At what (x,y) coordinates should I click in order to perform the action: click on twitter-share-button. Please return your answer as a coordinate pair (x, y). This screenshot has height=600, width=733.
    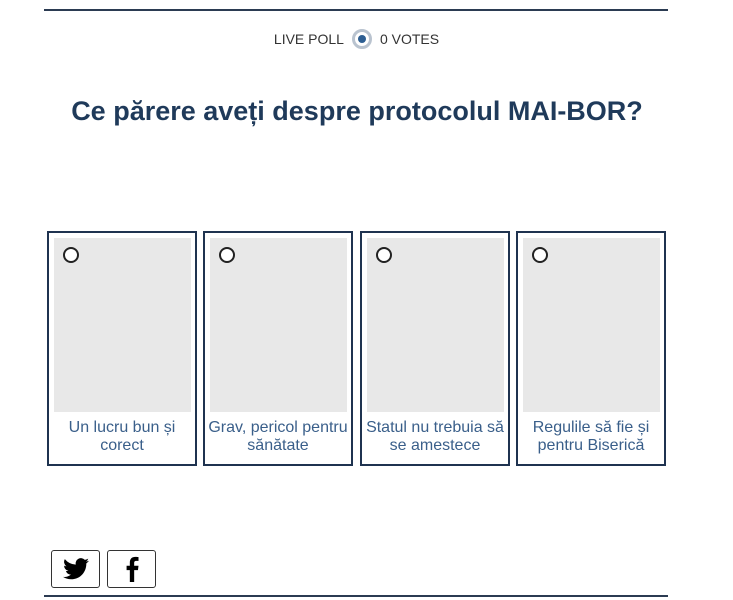
    Looking at the image, I should click on (75, 569).